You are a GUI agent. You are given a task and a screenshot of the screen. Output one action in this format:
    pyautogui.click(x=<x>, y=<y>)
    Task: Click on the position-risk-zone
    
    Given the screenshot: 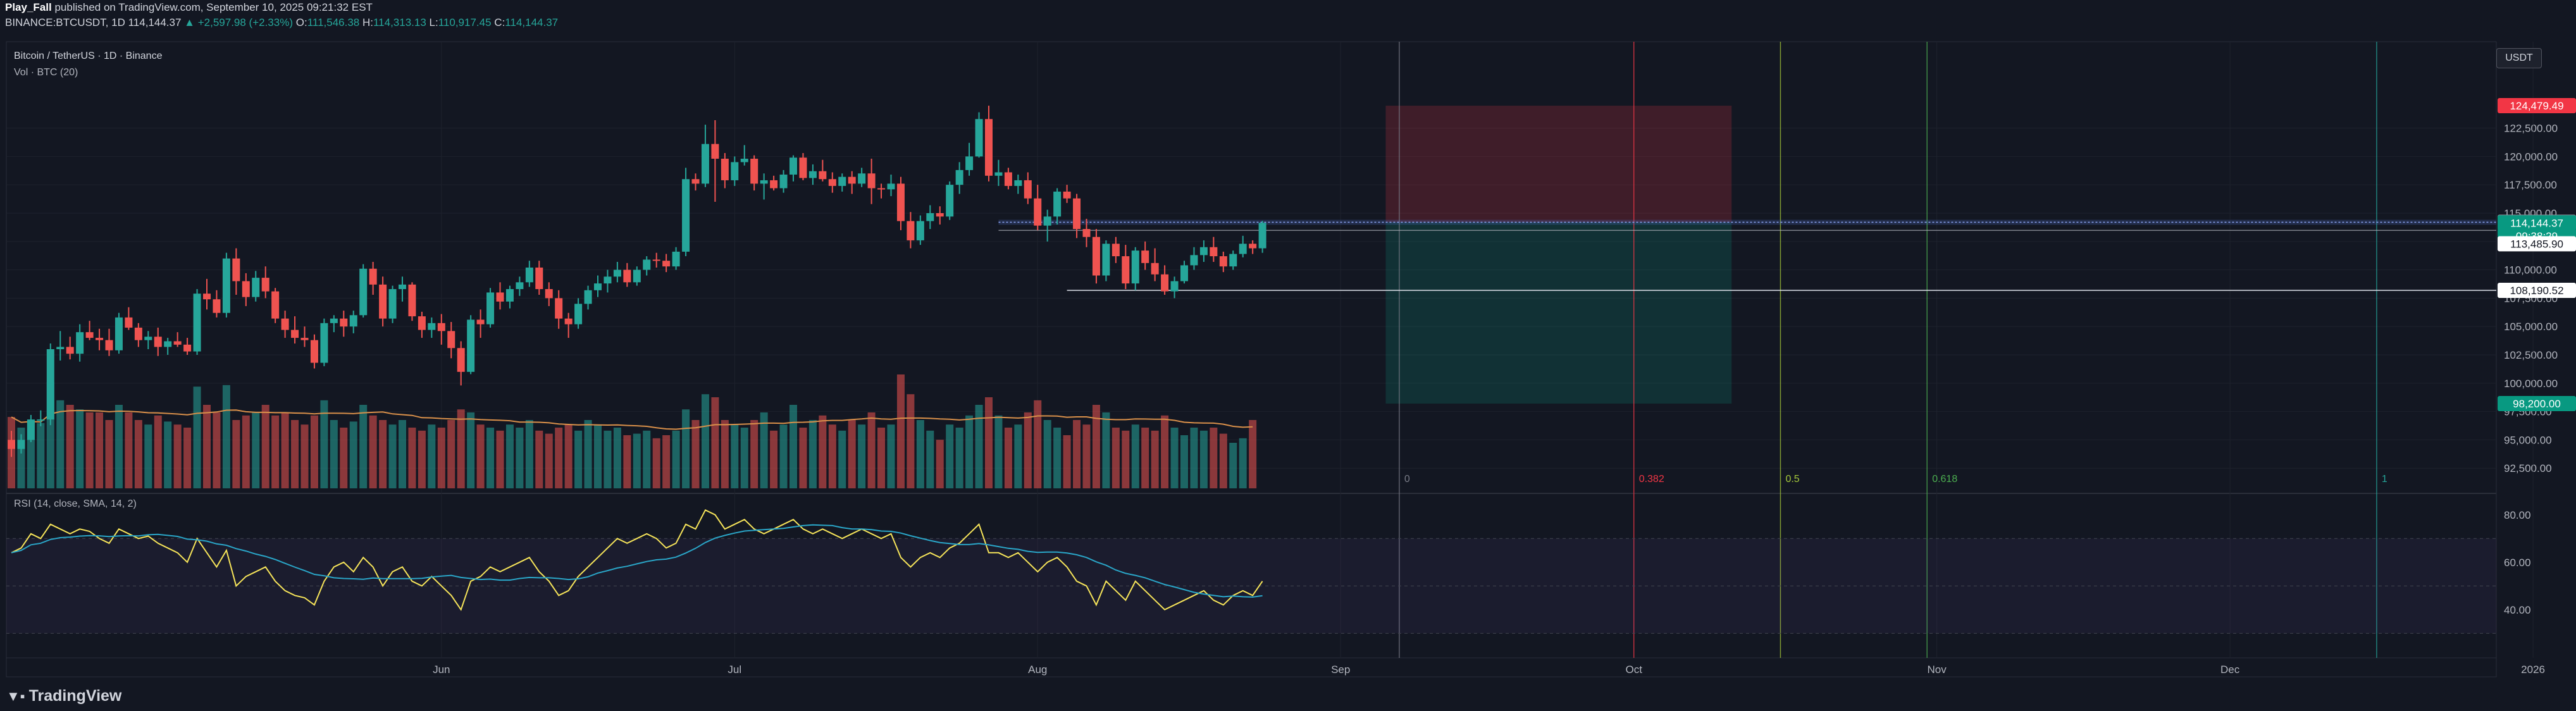 What is the action you would take?
    pyautogui.click(x=1559, y=165)
    